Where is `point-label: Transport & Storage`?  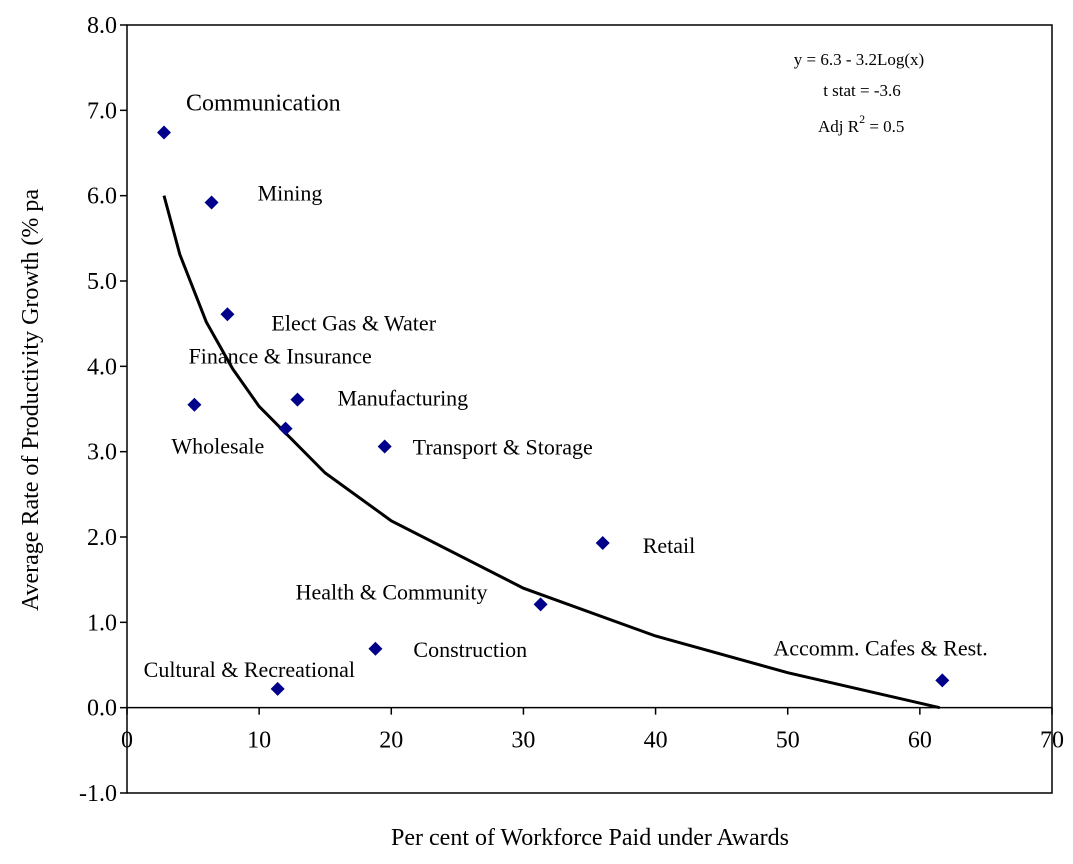
point-label: Transport & Storage is located at coordinates (503, 447).